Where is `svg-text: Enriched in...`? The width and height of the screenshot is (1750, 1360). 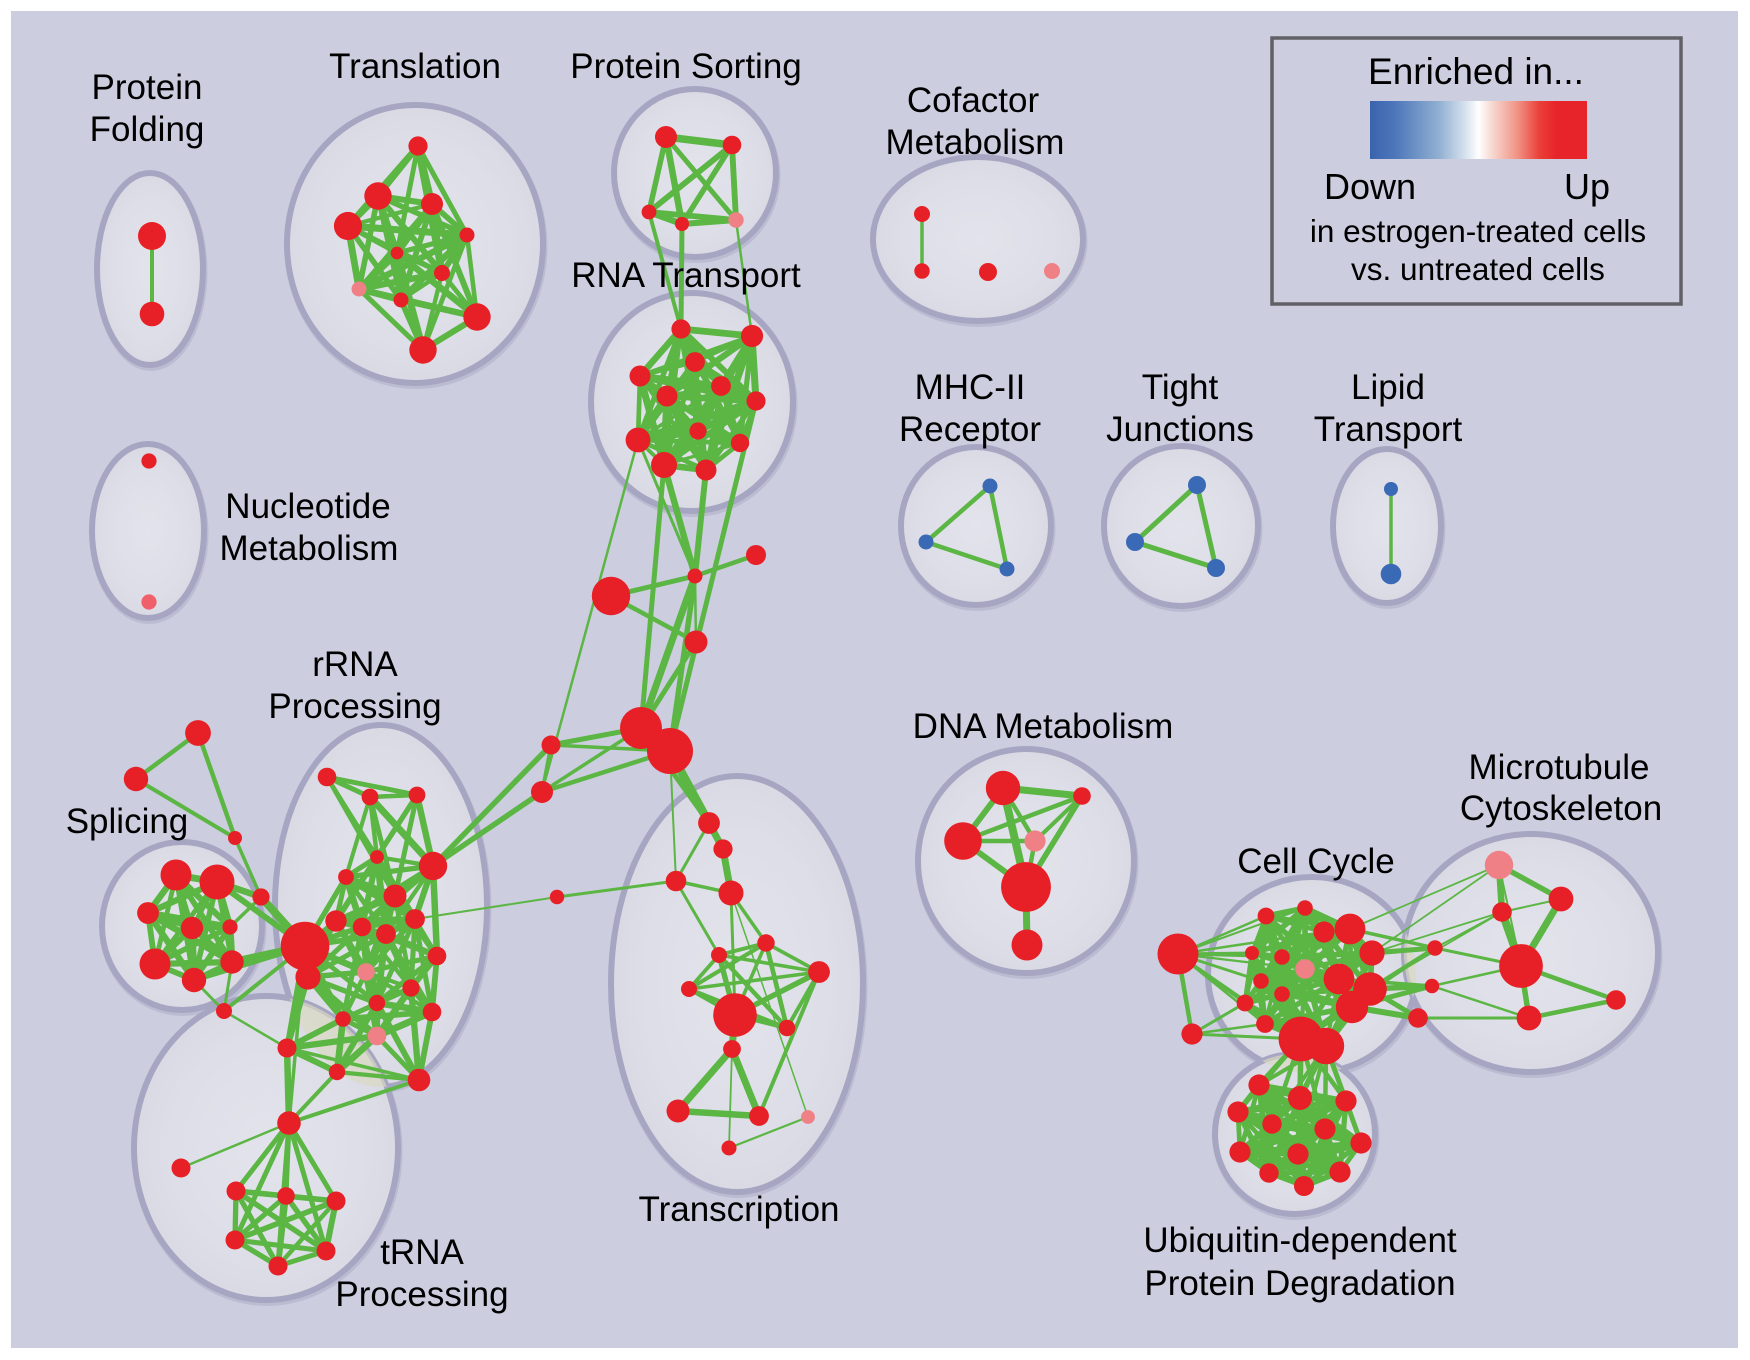
svg-text: Enriched in... is located at coordinates (1476, 71).